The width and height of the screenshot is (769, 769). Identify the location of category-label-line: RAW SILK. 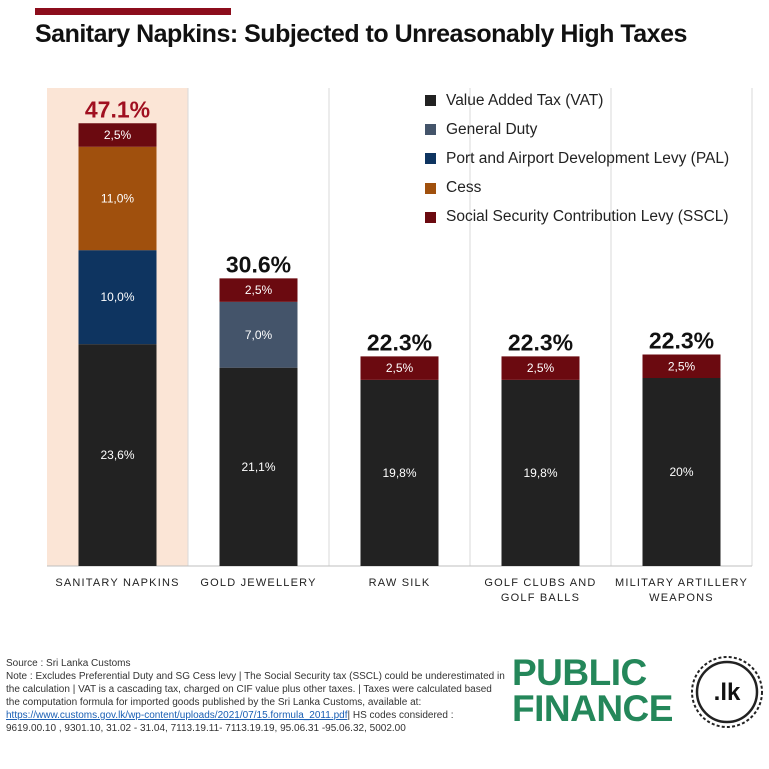
(399, 583).